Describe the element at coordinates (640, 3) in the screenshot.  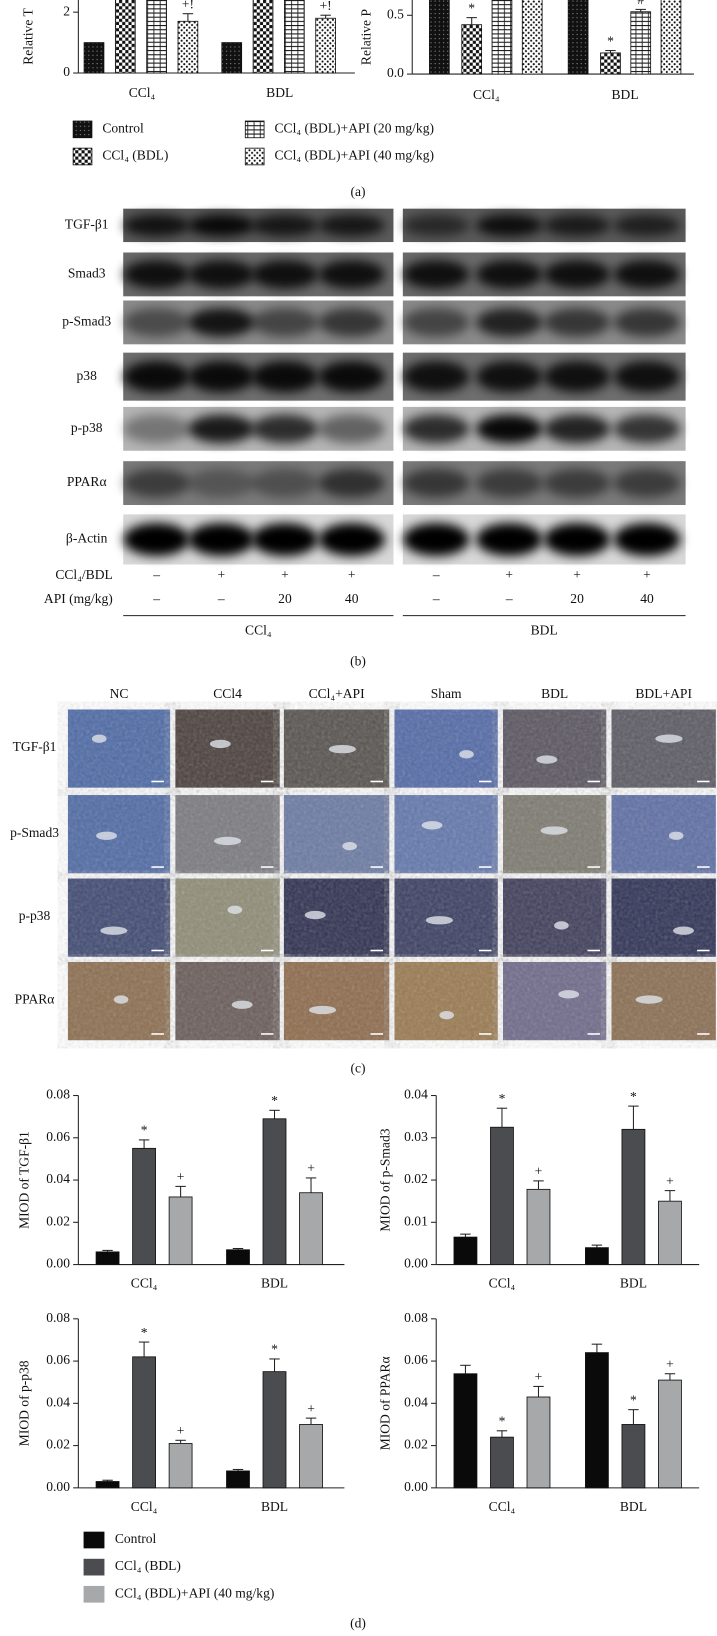
I see `significance-marker: #` at that location.